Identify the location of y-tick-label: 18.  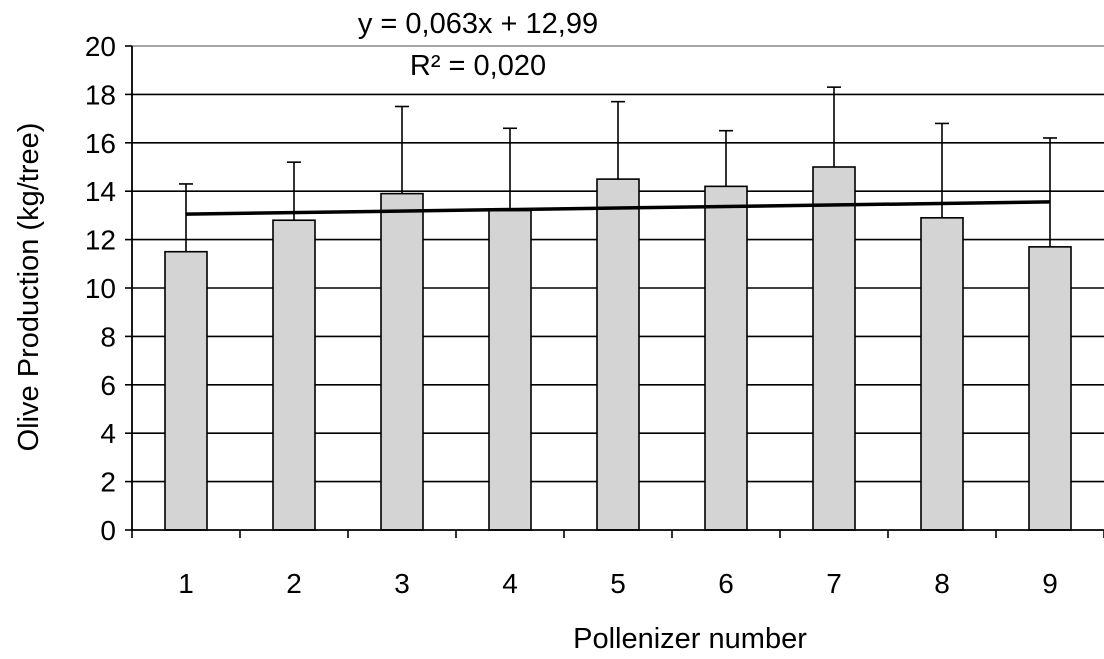
(100, 94).